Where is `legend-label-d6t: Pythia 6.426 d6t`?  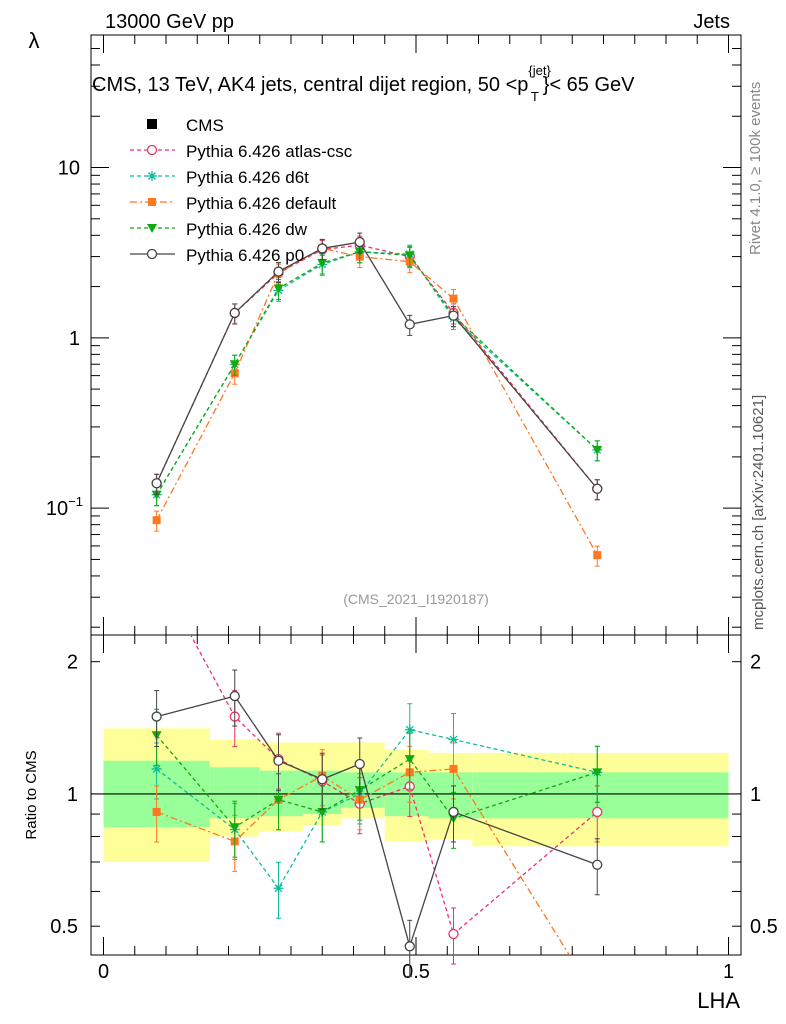 legend-label-d6t: Pythia 6.426 d6t is located at coordinates (247, 177).